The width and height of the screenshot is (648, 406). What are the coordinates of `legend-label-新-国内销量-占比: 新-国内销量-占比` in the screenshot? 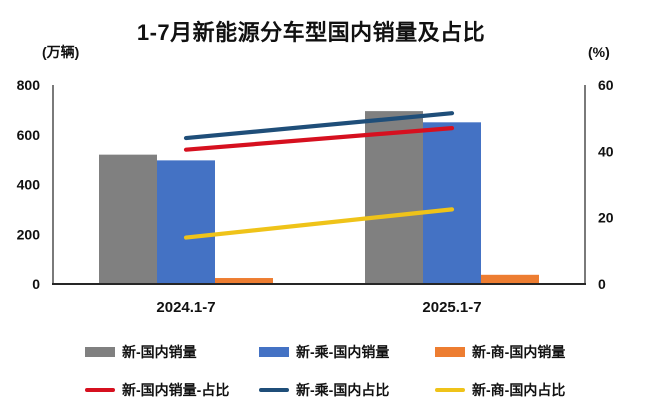 It's located at (176, 390).